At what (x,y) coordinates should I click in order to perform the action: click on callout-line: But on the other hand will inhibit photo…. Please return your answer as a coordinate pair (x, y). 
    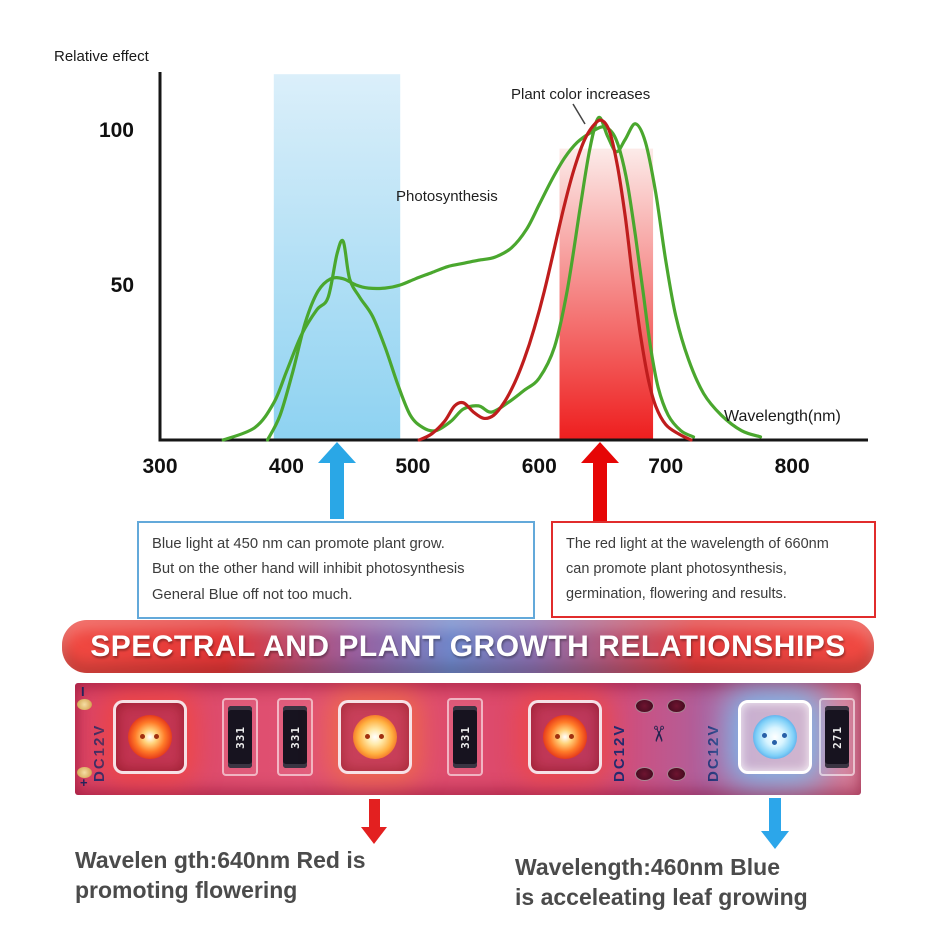
    Looking at the image, I should click on (308, 569).